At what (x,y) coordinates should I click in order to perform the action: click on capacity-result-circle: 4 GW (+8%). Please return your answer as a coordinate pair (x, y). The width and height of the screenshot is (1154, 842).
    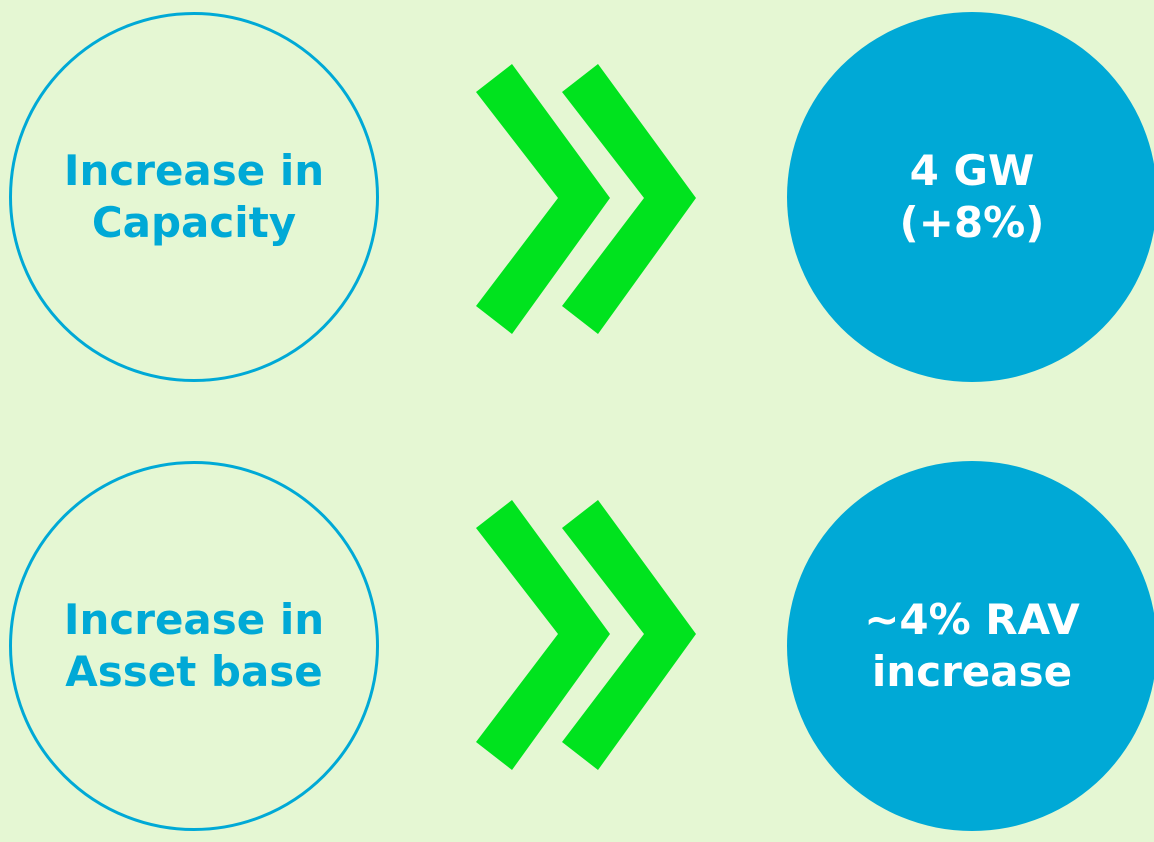
    Looking at the image, I should click on (970, 197).